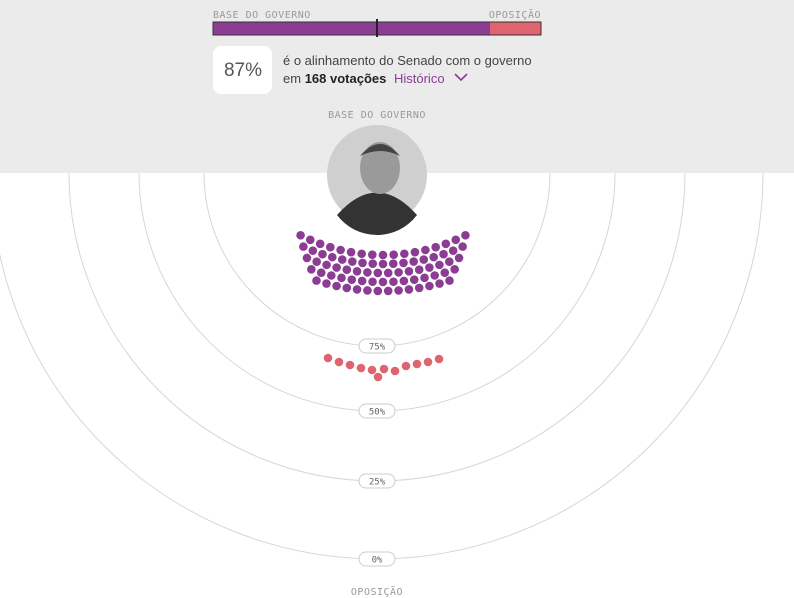 The width and height of the screenshot is (794, 598). Describe the element at coordinates (377, 483) in the screenshot. I see `ring-label: 25%` at that location.